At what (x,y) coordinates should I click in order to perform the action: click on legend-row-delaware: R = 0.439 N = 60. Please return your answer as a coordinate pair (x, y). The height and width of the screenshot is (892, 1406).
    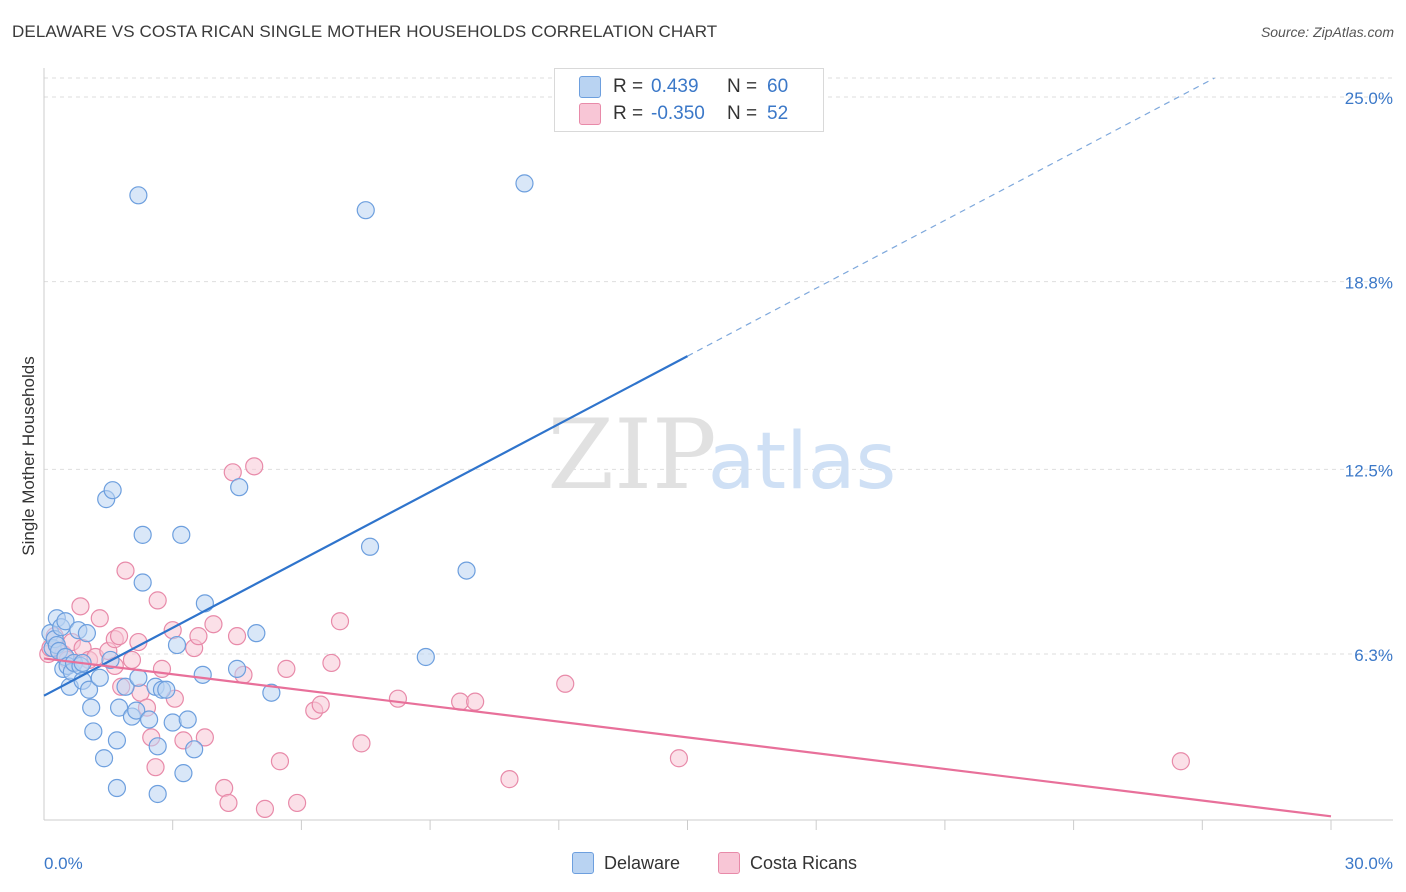
    Looking at the image, I should click on (683, 87).